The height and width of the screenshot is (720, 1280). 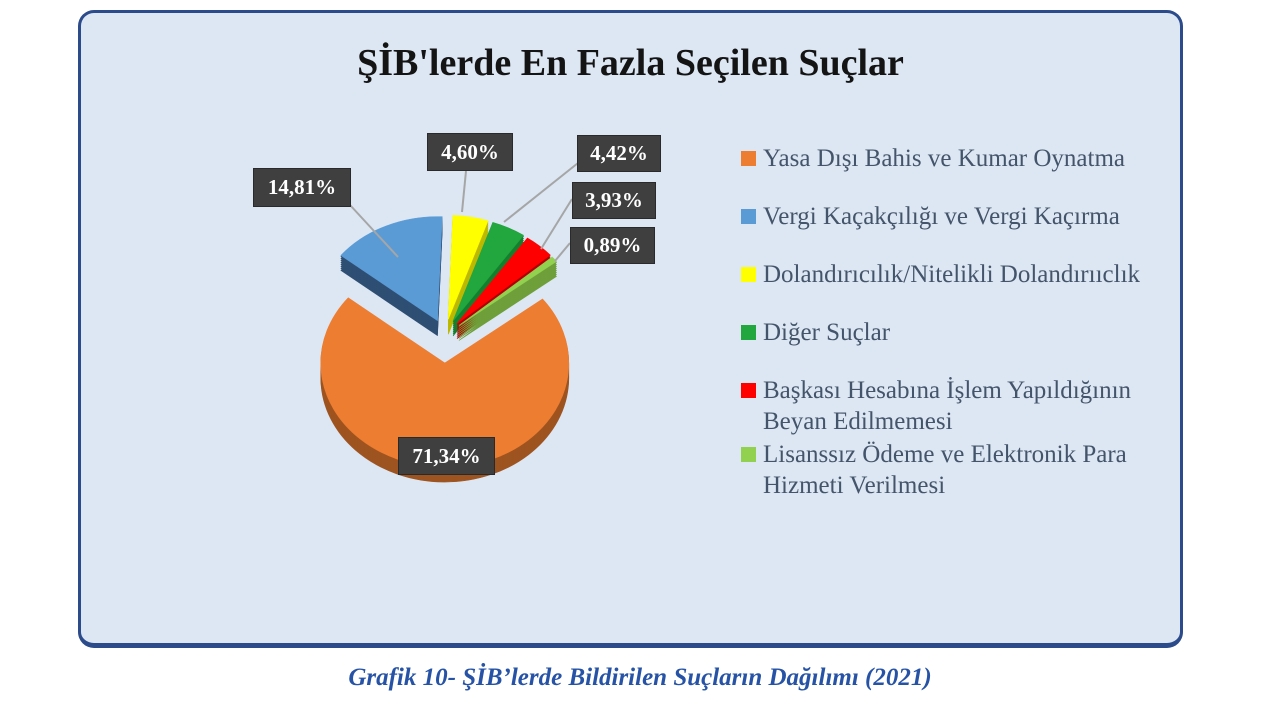 I want to click on data-label-diger: 4,42%, so click(x=619, y=153).